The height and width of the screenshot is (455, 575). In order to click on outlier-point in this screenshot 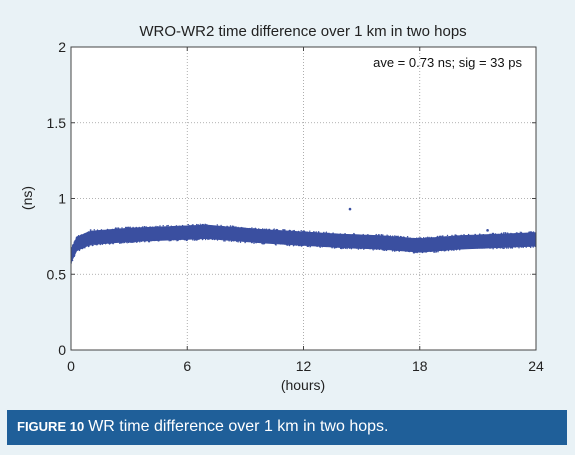, I will do `click(350, 209)`.